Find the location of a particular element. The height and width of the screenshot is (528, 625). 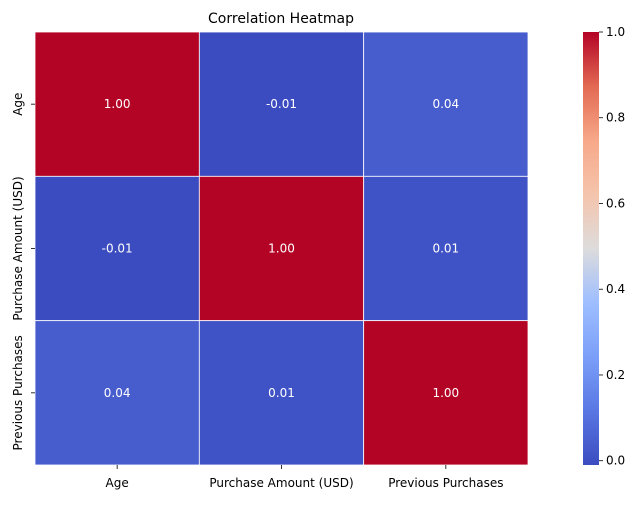

y-tick-label: Purchase Amount (USD) is located at coordinates (18, 248).